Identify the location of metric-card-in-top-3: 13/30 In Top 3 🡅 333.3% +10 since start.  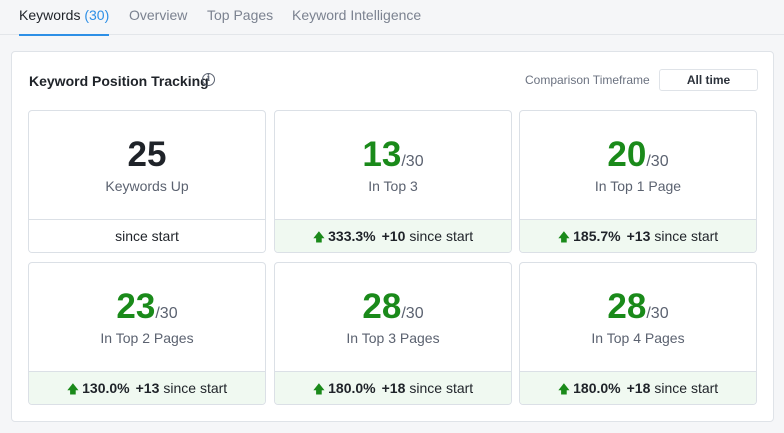
(393, 181).